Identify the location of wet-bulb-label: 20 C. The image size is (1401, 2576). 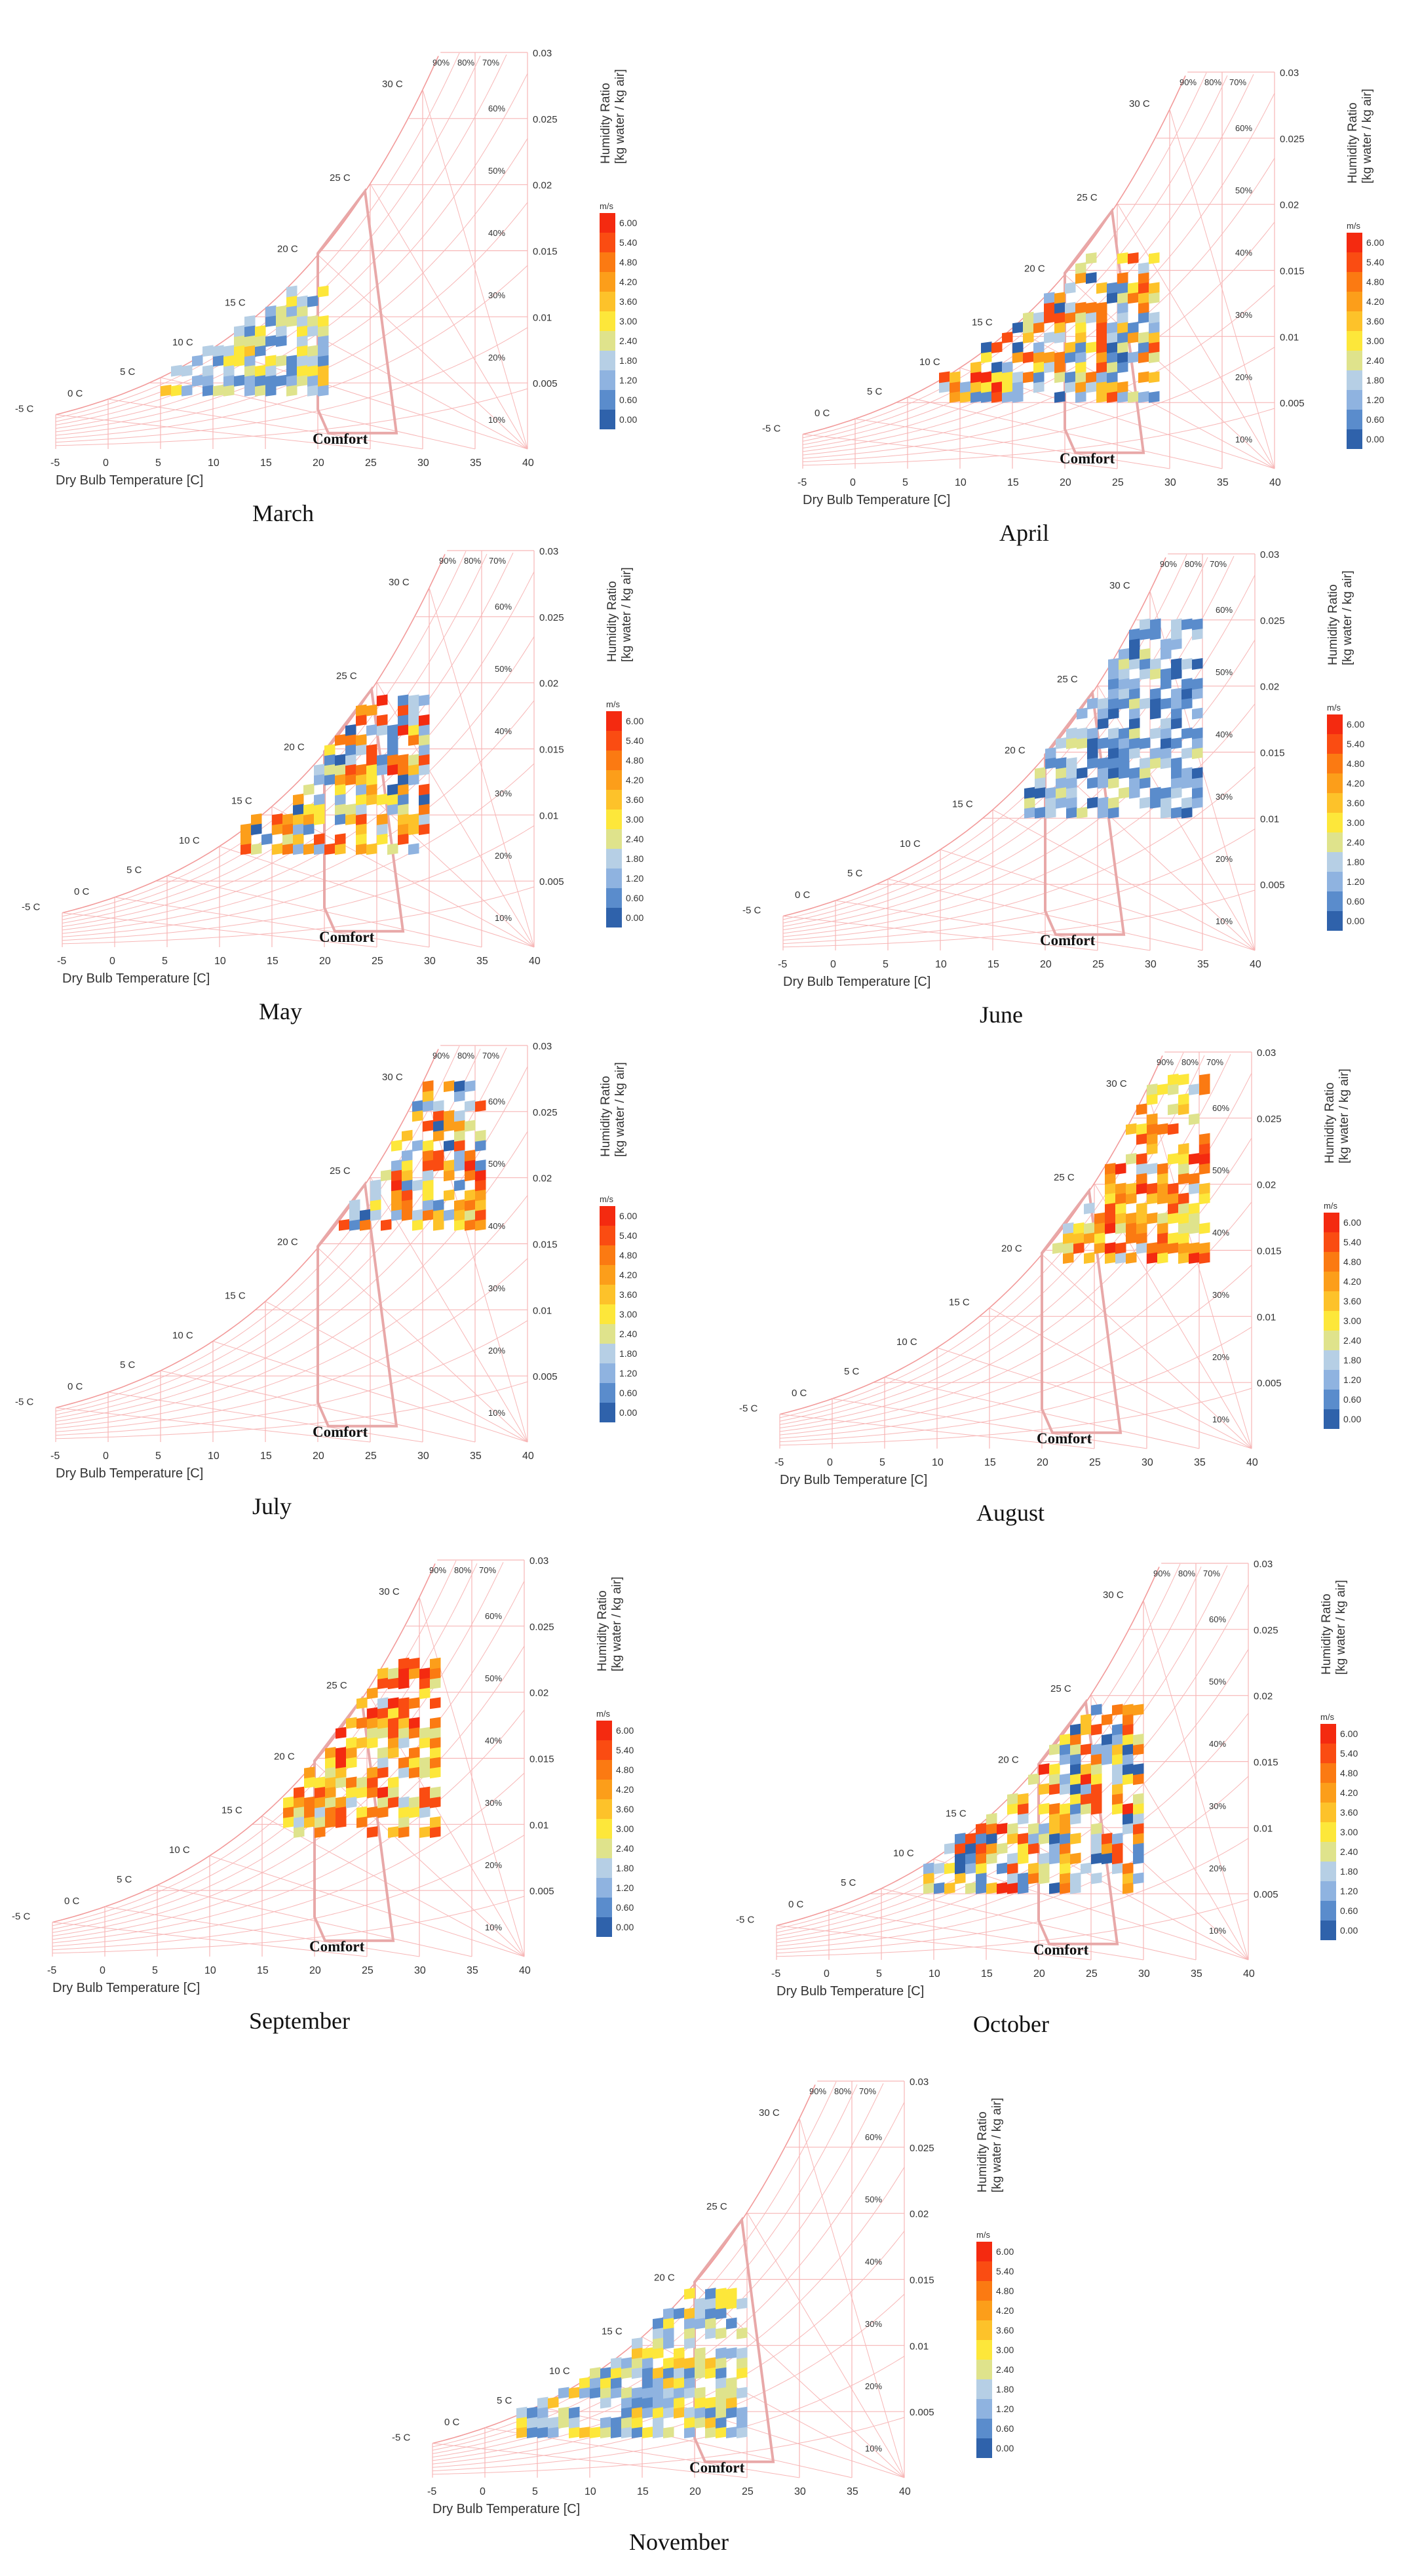
(1015, 750).